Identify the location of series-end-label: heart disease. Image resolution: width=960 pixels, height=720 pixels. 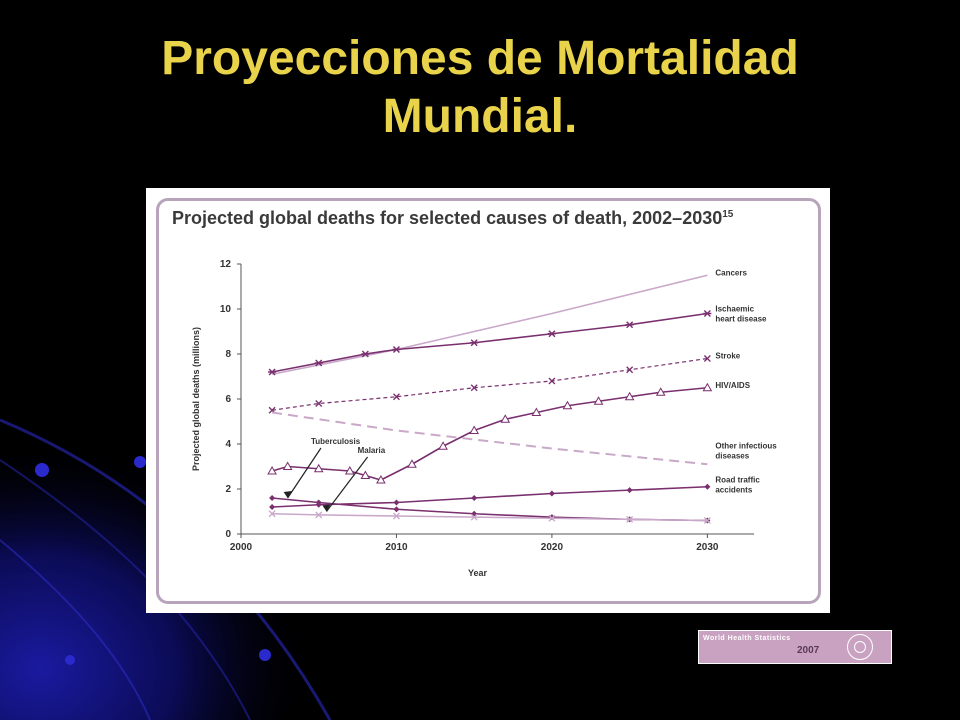
(741, 318).